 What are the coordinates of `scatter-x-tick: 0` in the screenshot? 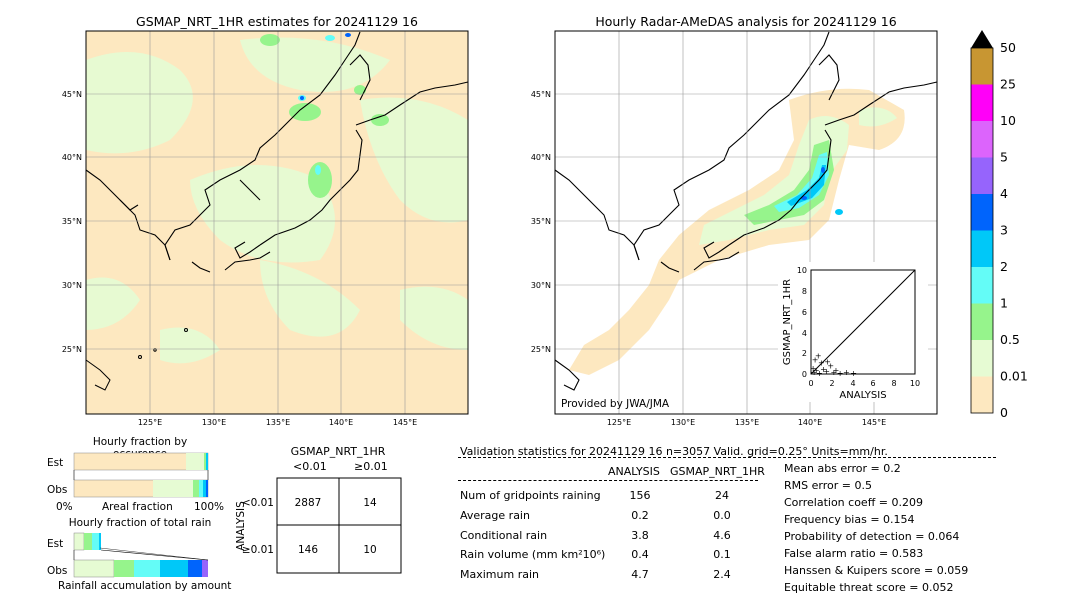 It's located at (810, 383).